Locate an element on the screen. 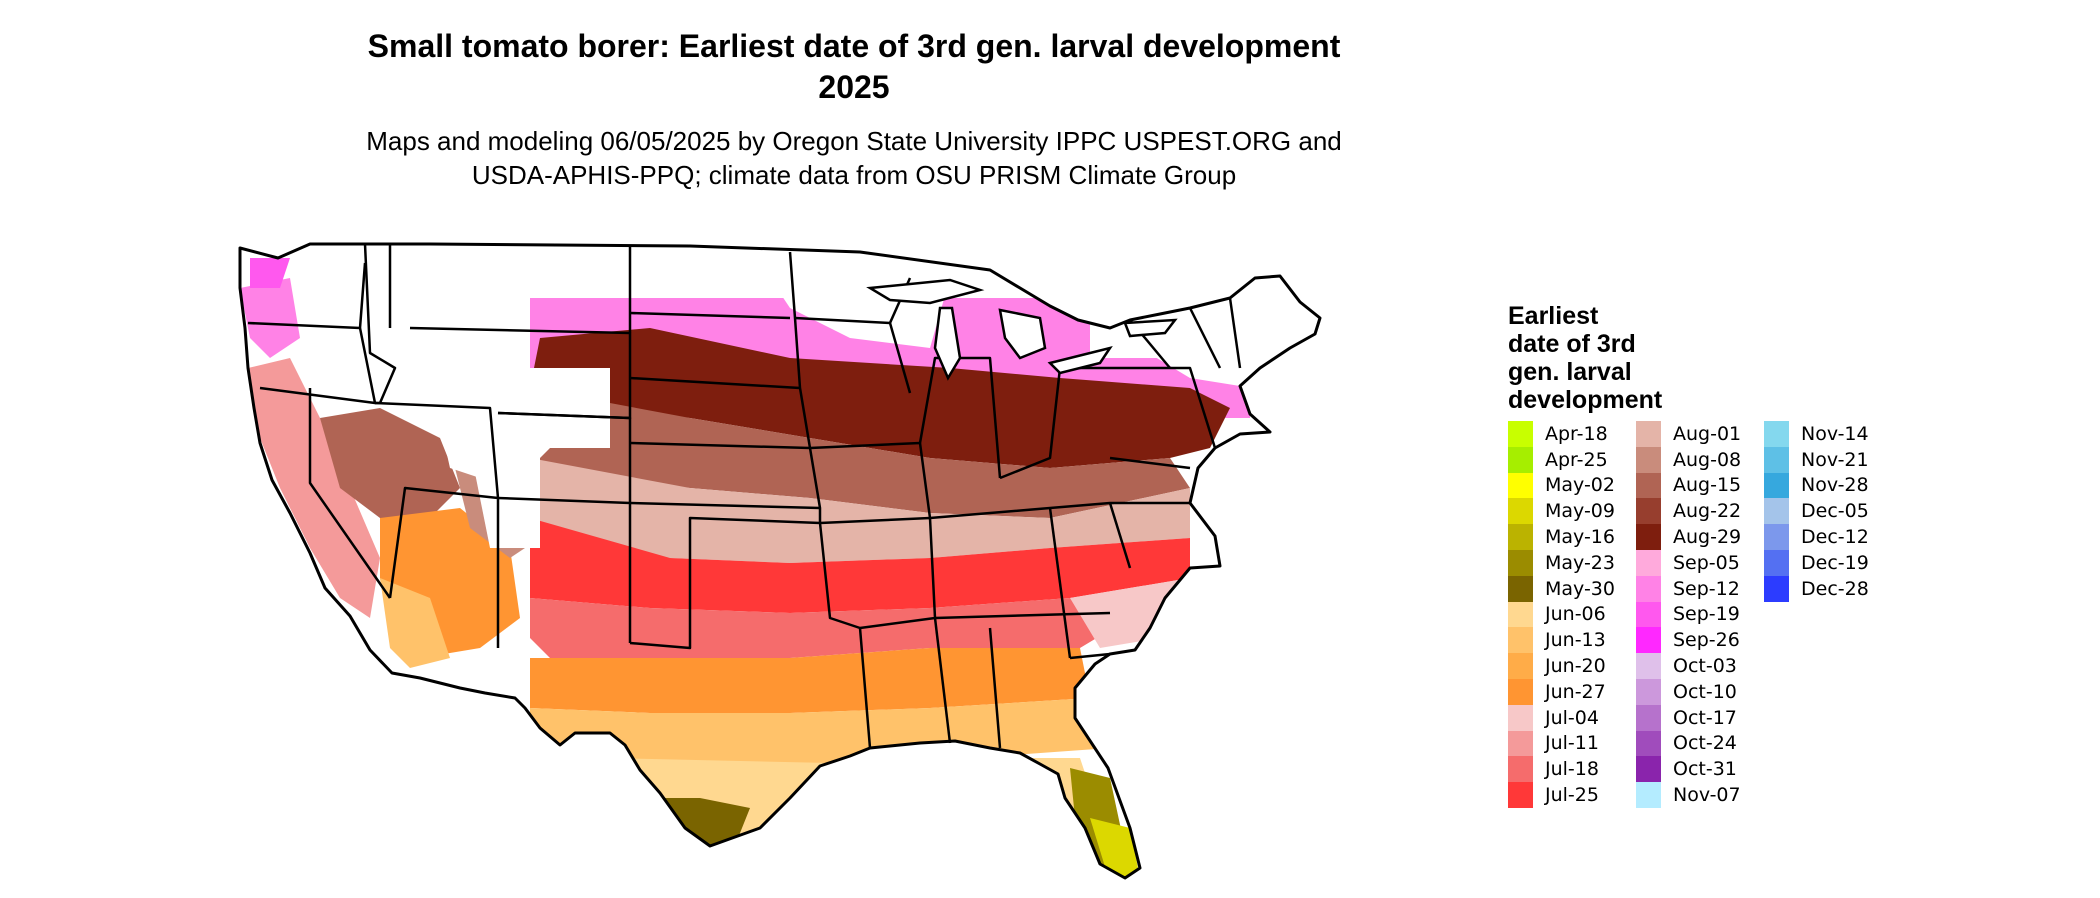 Image resolution: width=2100 pixels, height=898 pixels. legend-item: Aug-22 is located at coordinates (1689, 511).